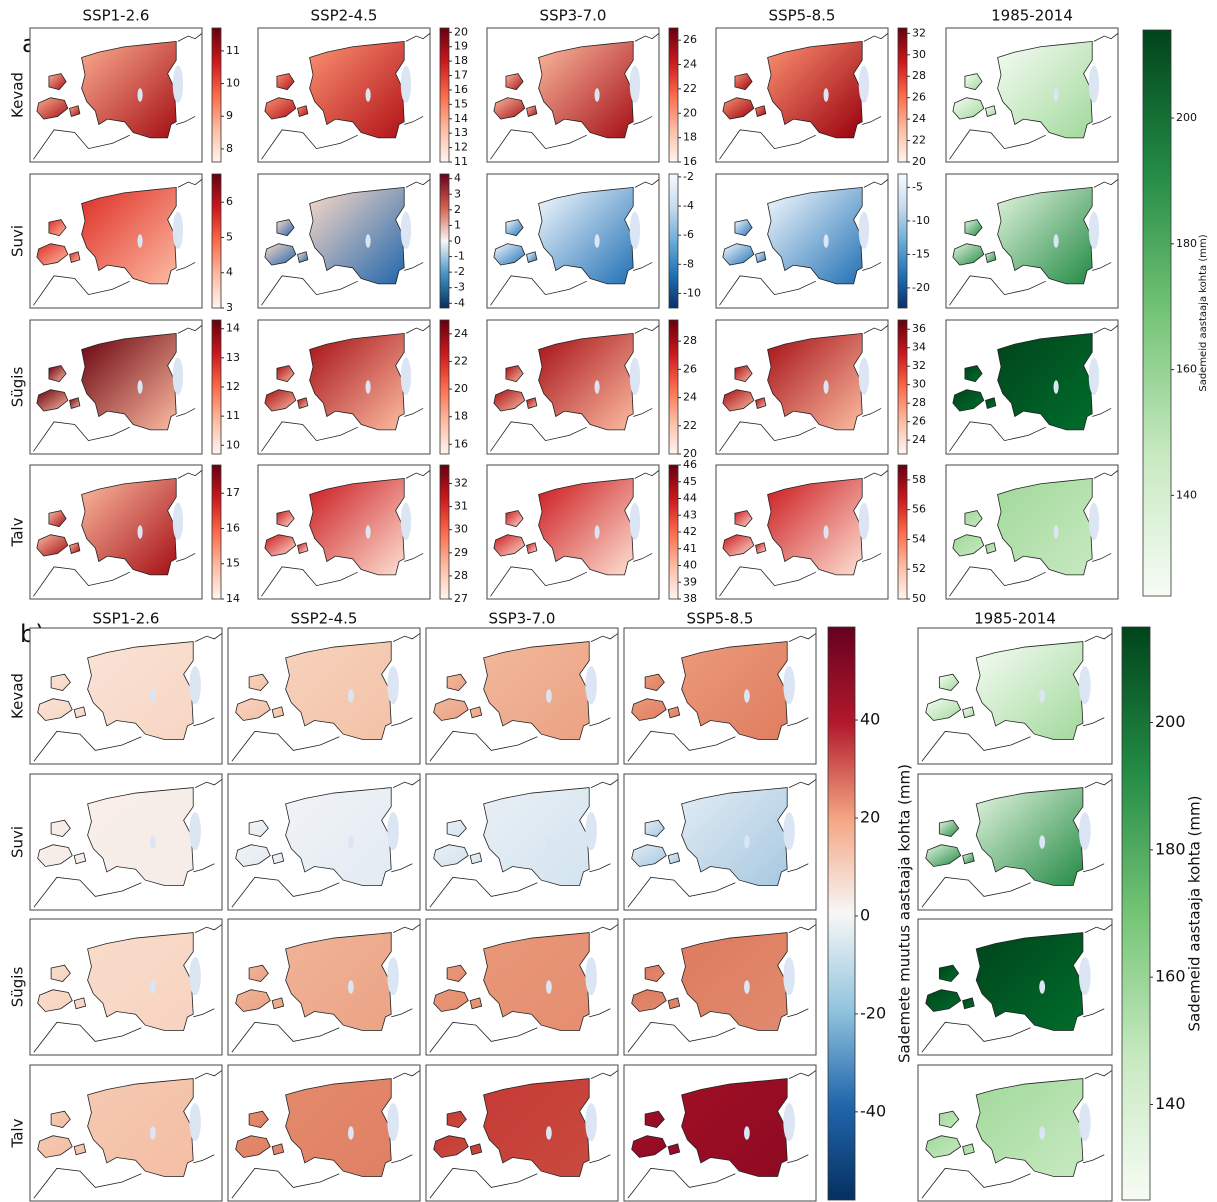 This screenshot has width=1217, height=1202. What do you see at coordinates (18, 987) in the screenshot?
I see `row-label: Sügis` at bounding box center [18, 987].